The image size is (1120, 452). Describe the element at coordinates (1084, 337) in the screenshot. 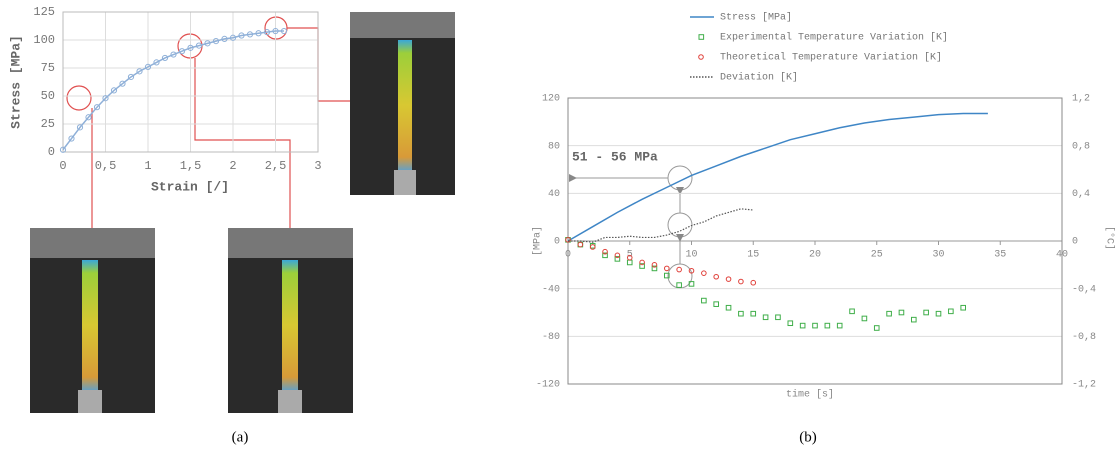

I see `y2-tick-label: -0,8` at that location.